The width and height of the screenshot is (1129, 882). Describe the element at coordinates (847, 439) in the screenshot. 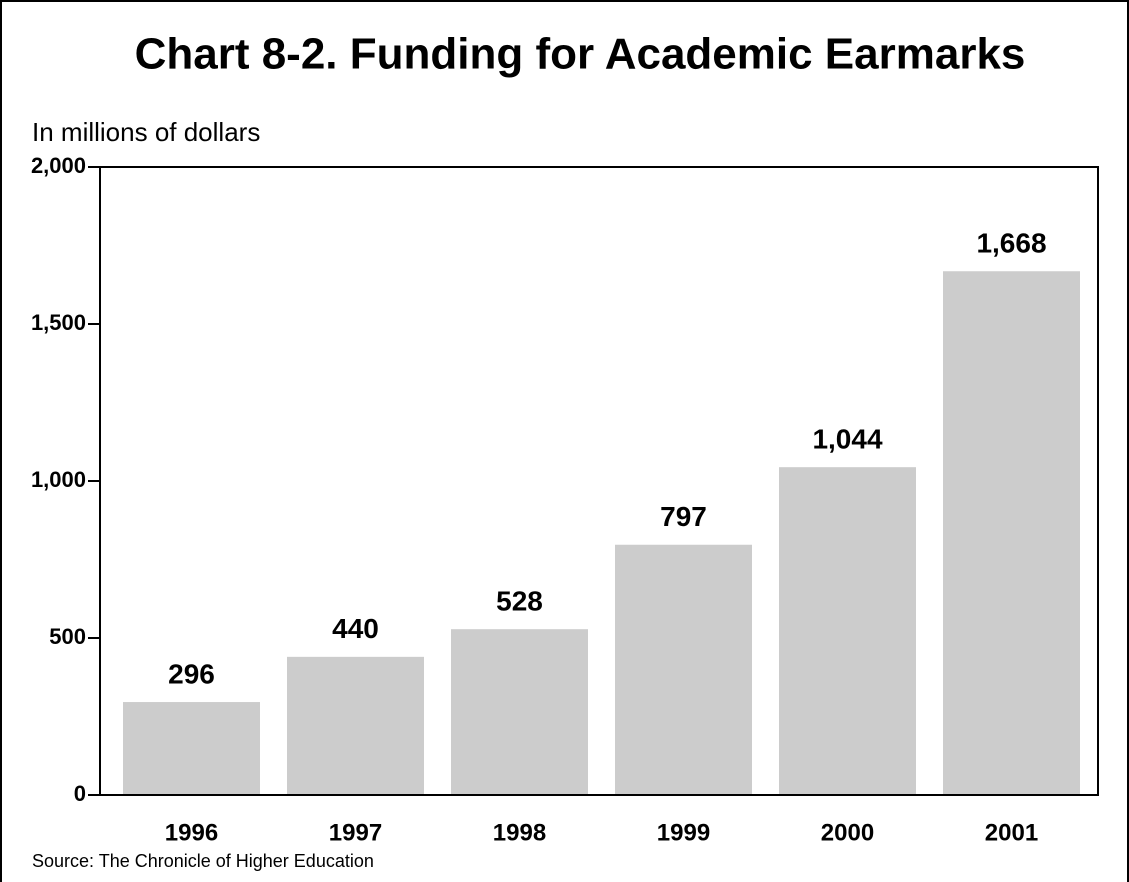

I see `value-label: 1,044` at that location.